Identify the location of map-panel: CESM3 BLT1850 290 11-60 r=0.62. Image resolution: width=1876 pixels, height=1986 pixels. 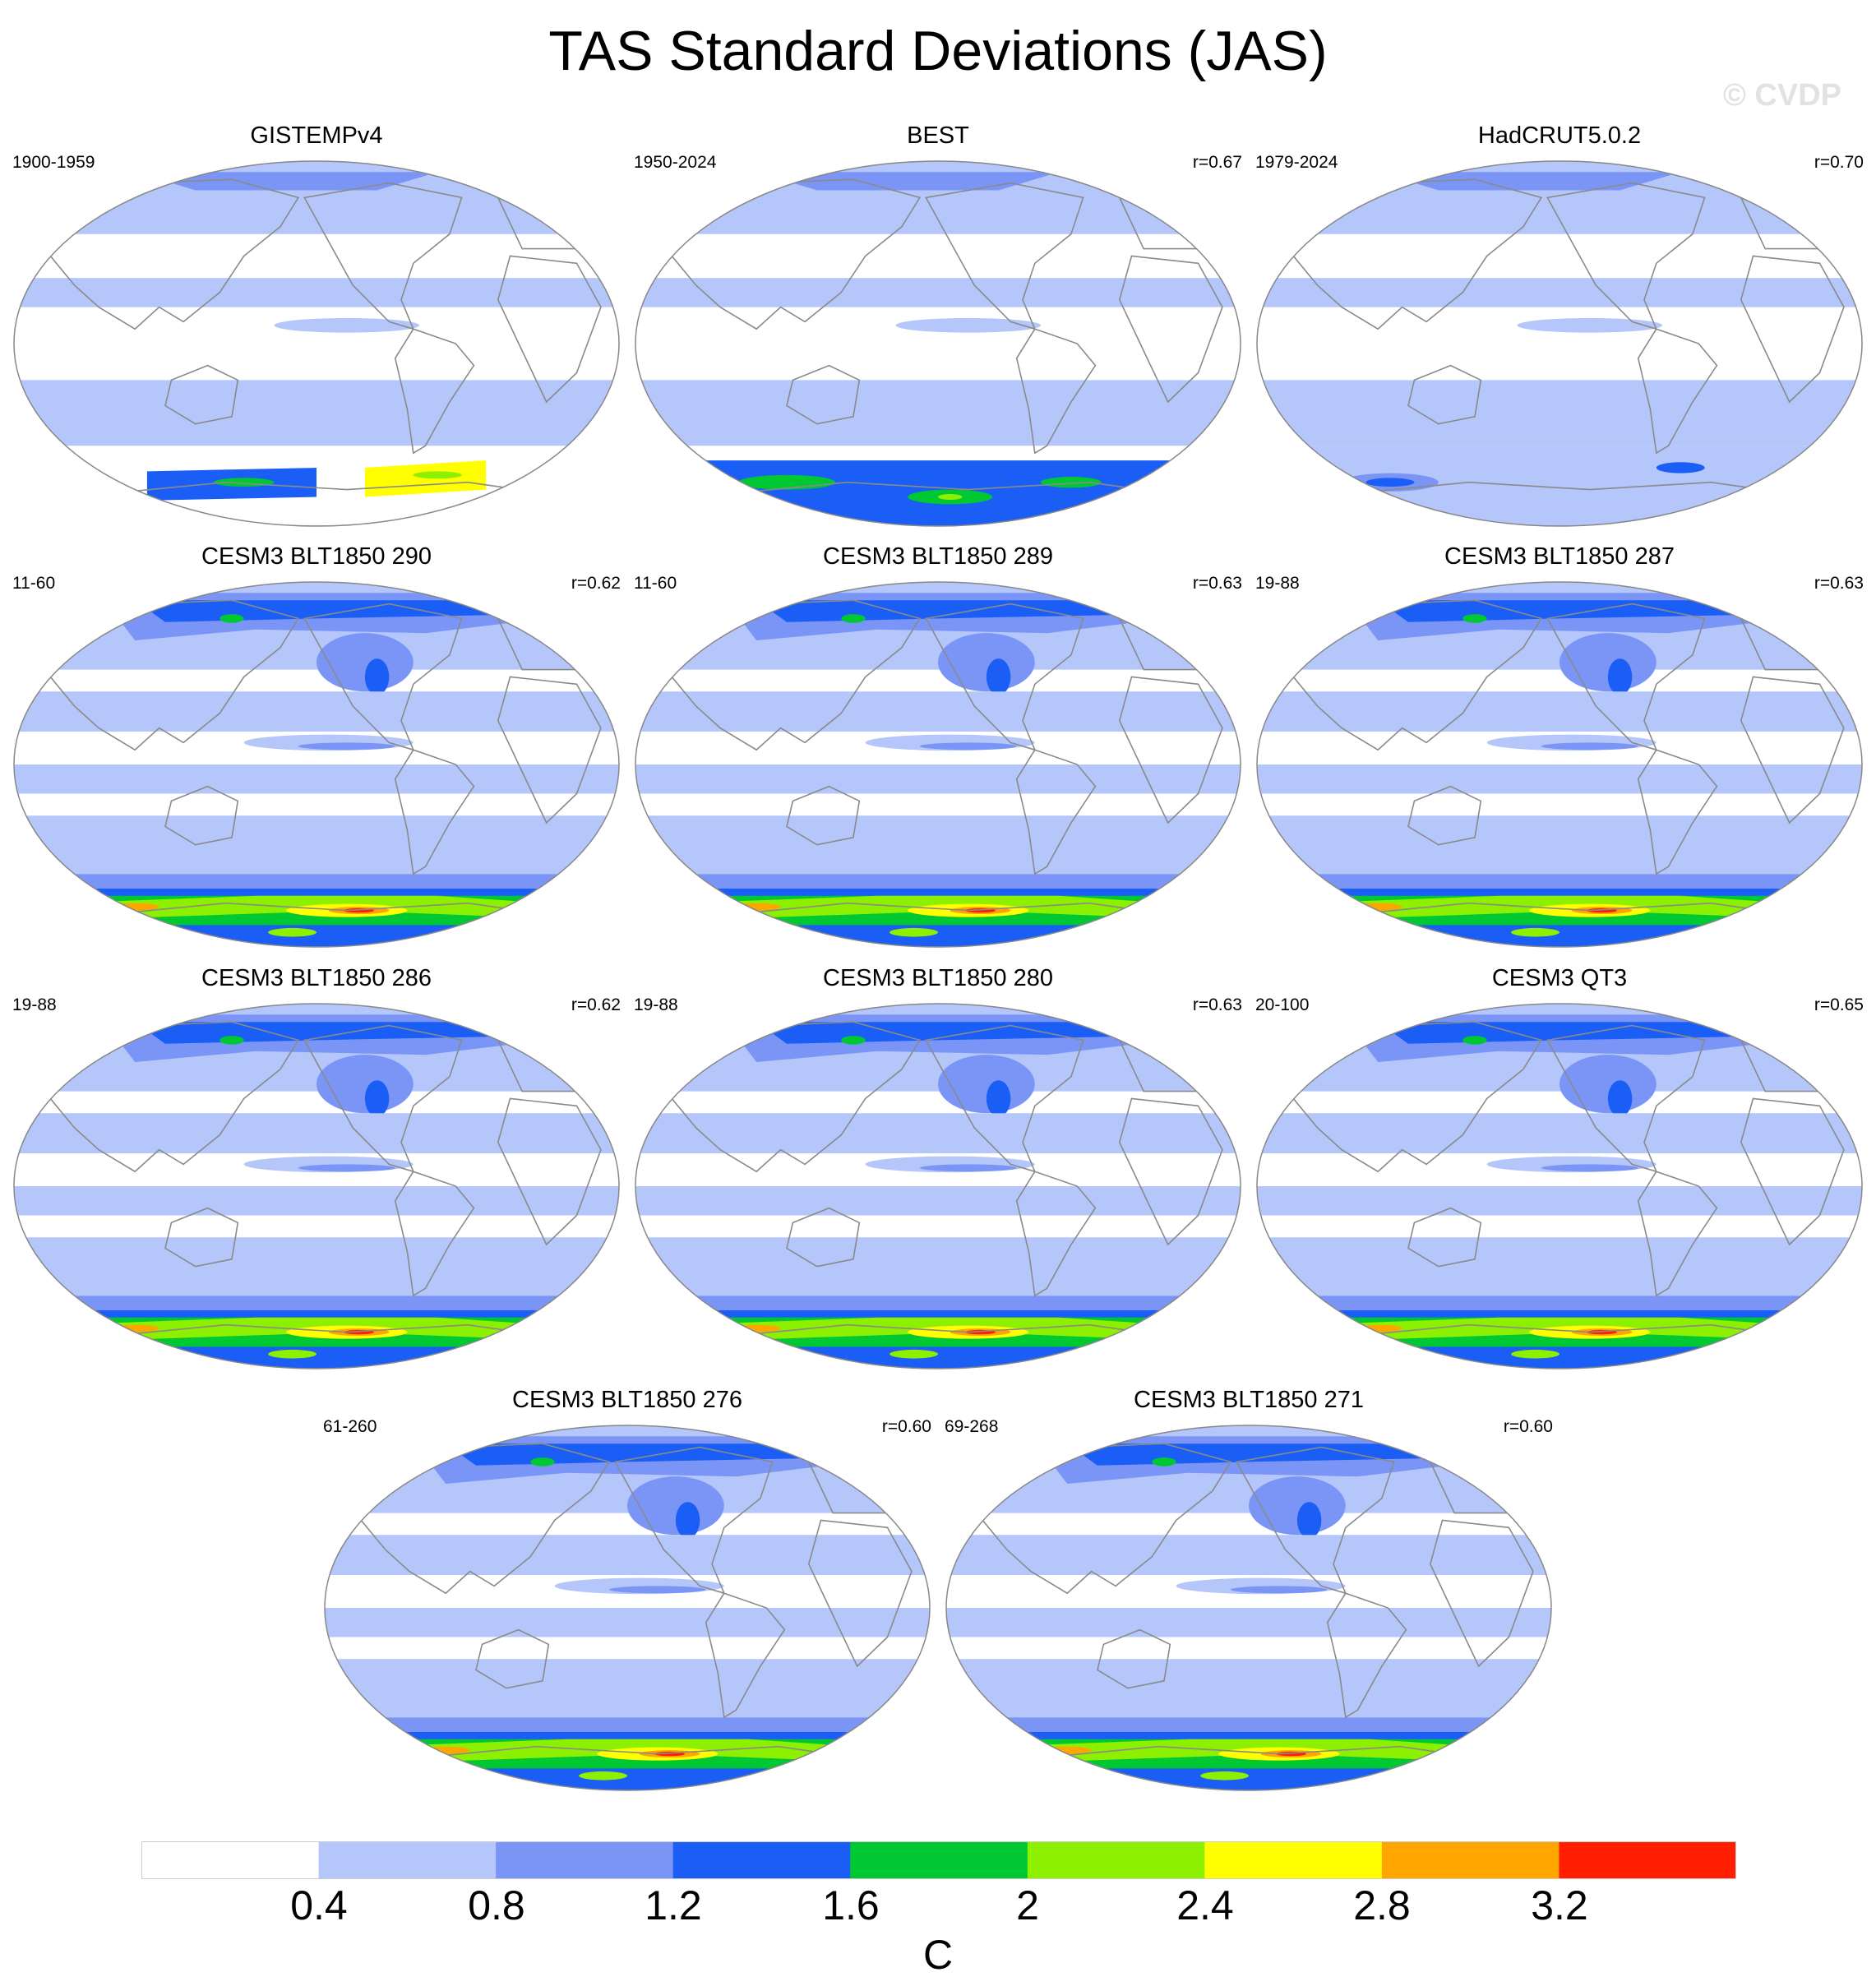
(316, 746).